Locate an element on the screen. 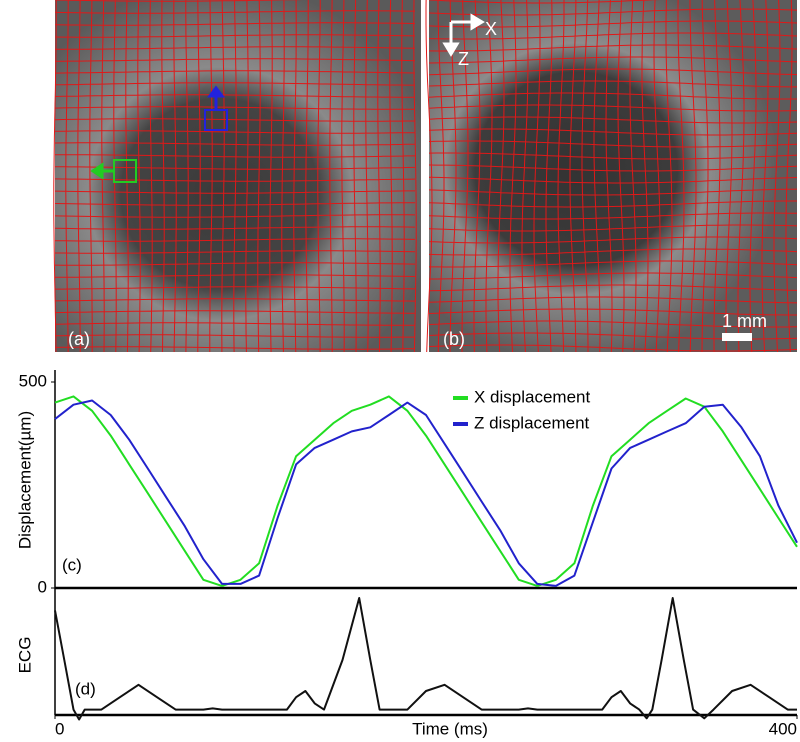 Image resolution: width=800 pixels, height=742 pixels. y-tick-label: 500 is located at coordinates (33, 380).